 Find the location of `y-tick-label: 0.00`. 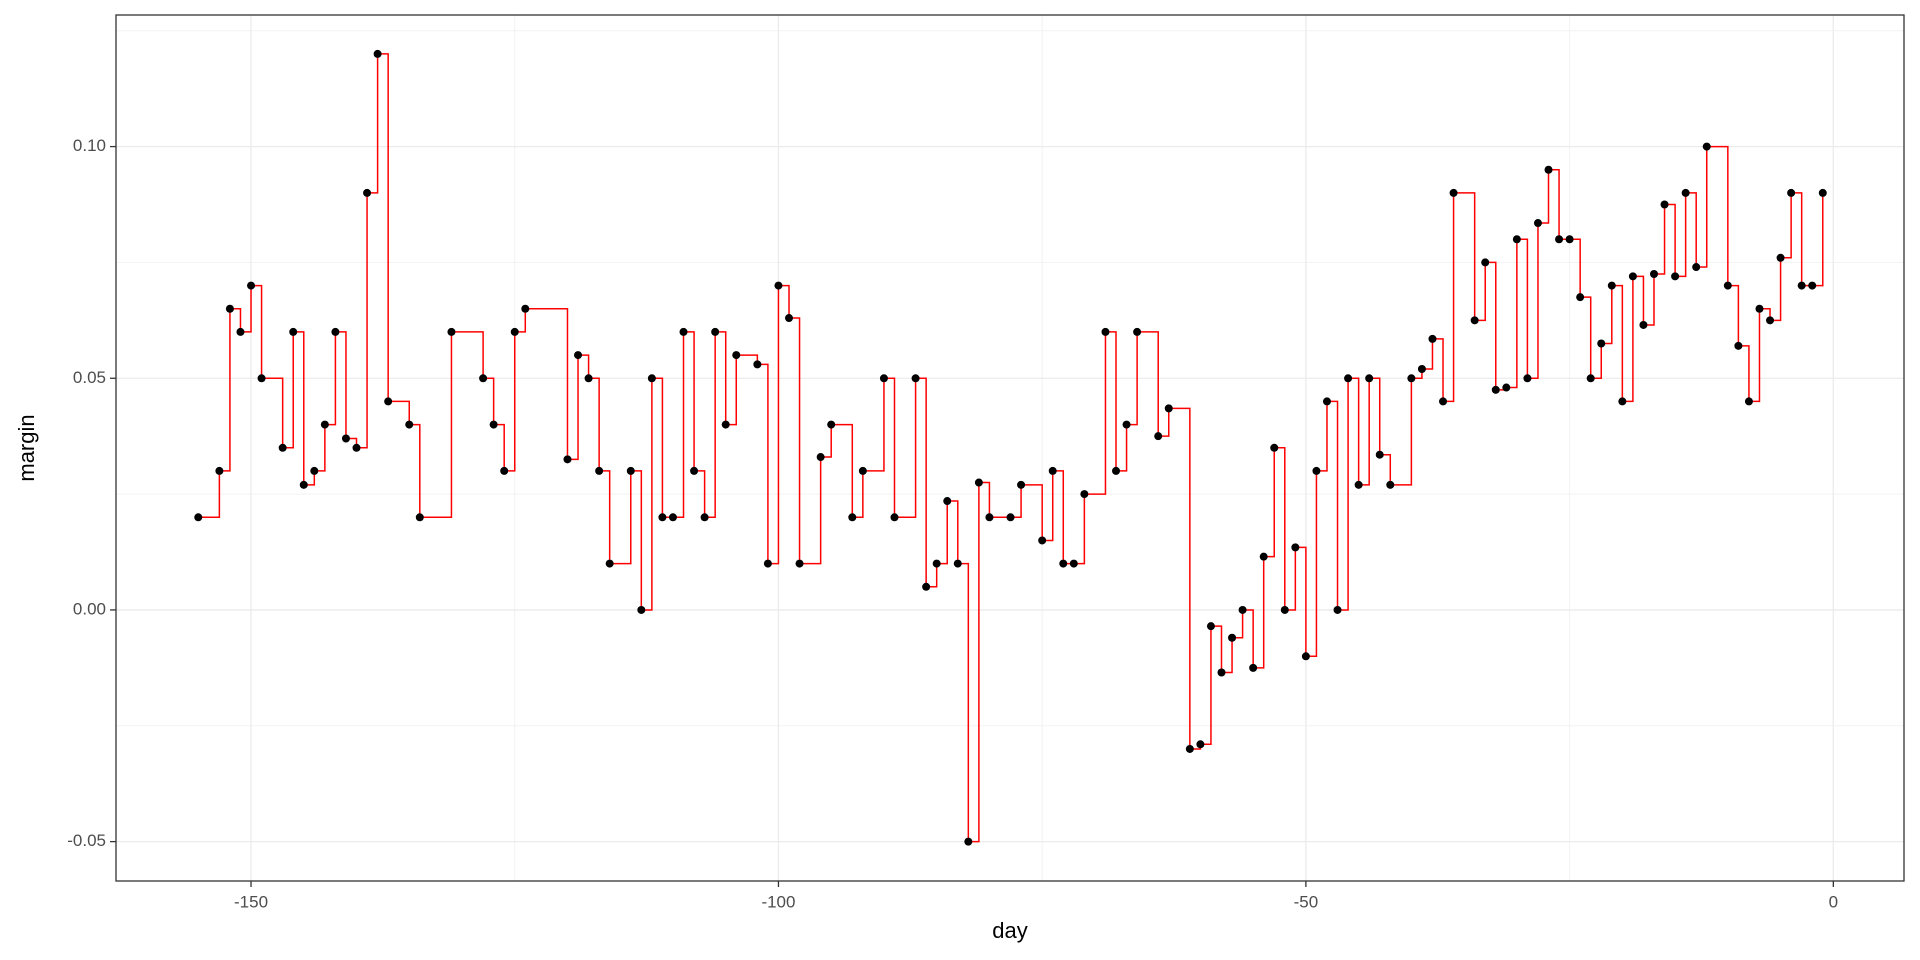

y-tick-label: 0.00 is located at coordinates (89, 608).